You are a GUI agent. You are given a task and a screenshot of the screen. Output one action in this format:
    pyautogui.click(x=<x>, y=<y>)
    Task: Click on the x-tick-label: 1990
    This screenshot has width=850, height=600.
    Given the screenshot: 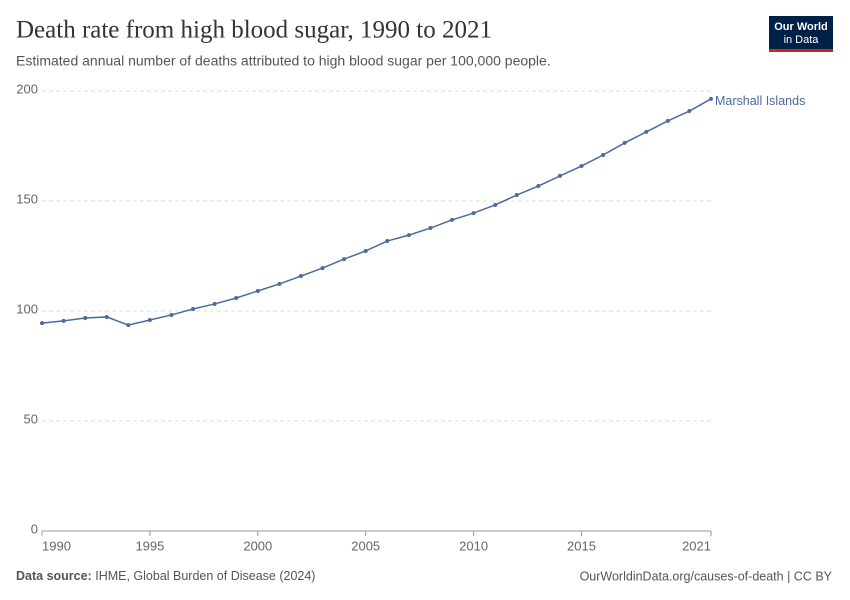 What is the action you would take?
    pyautogui.click(x=56, y=545)
    